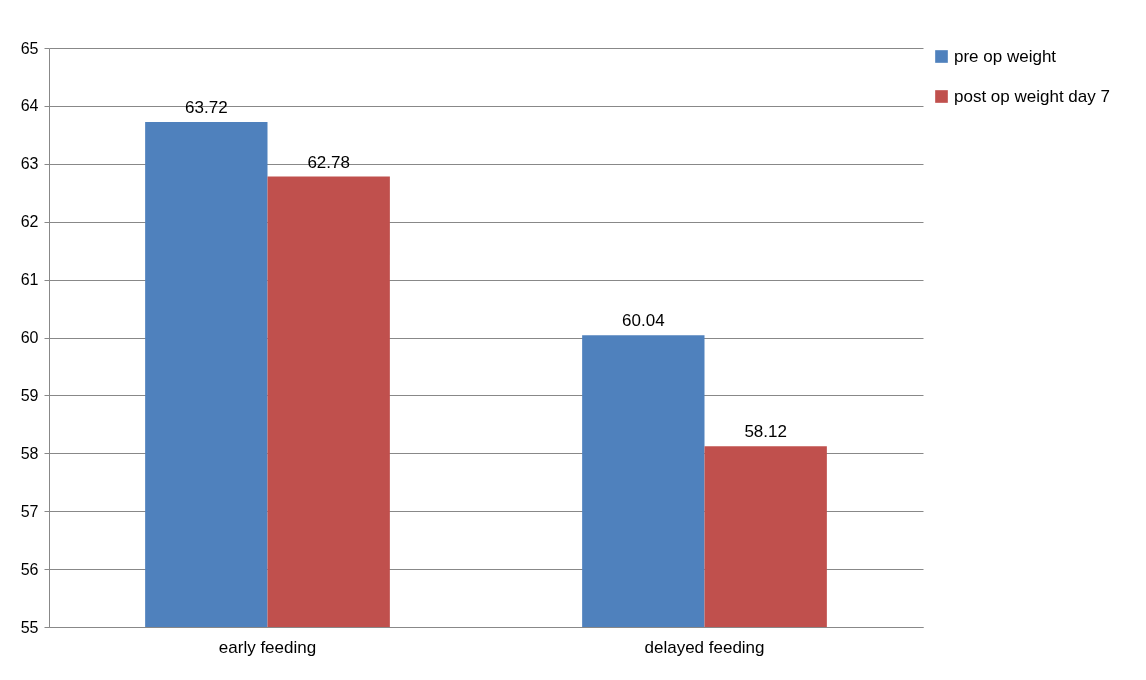 The height and width of the screenshot is (680, 1146). Describe the element at coordinates (29, 569) in the screenshot. I see `y-tick-label: 56` at that location.